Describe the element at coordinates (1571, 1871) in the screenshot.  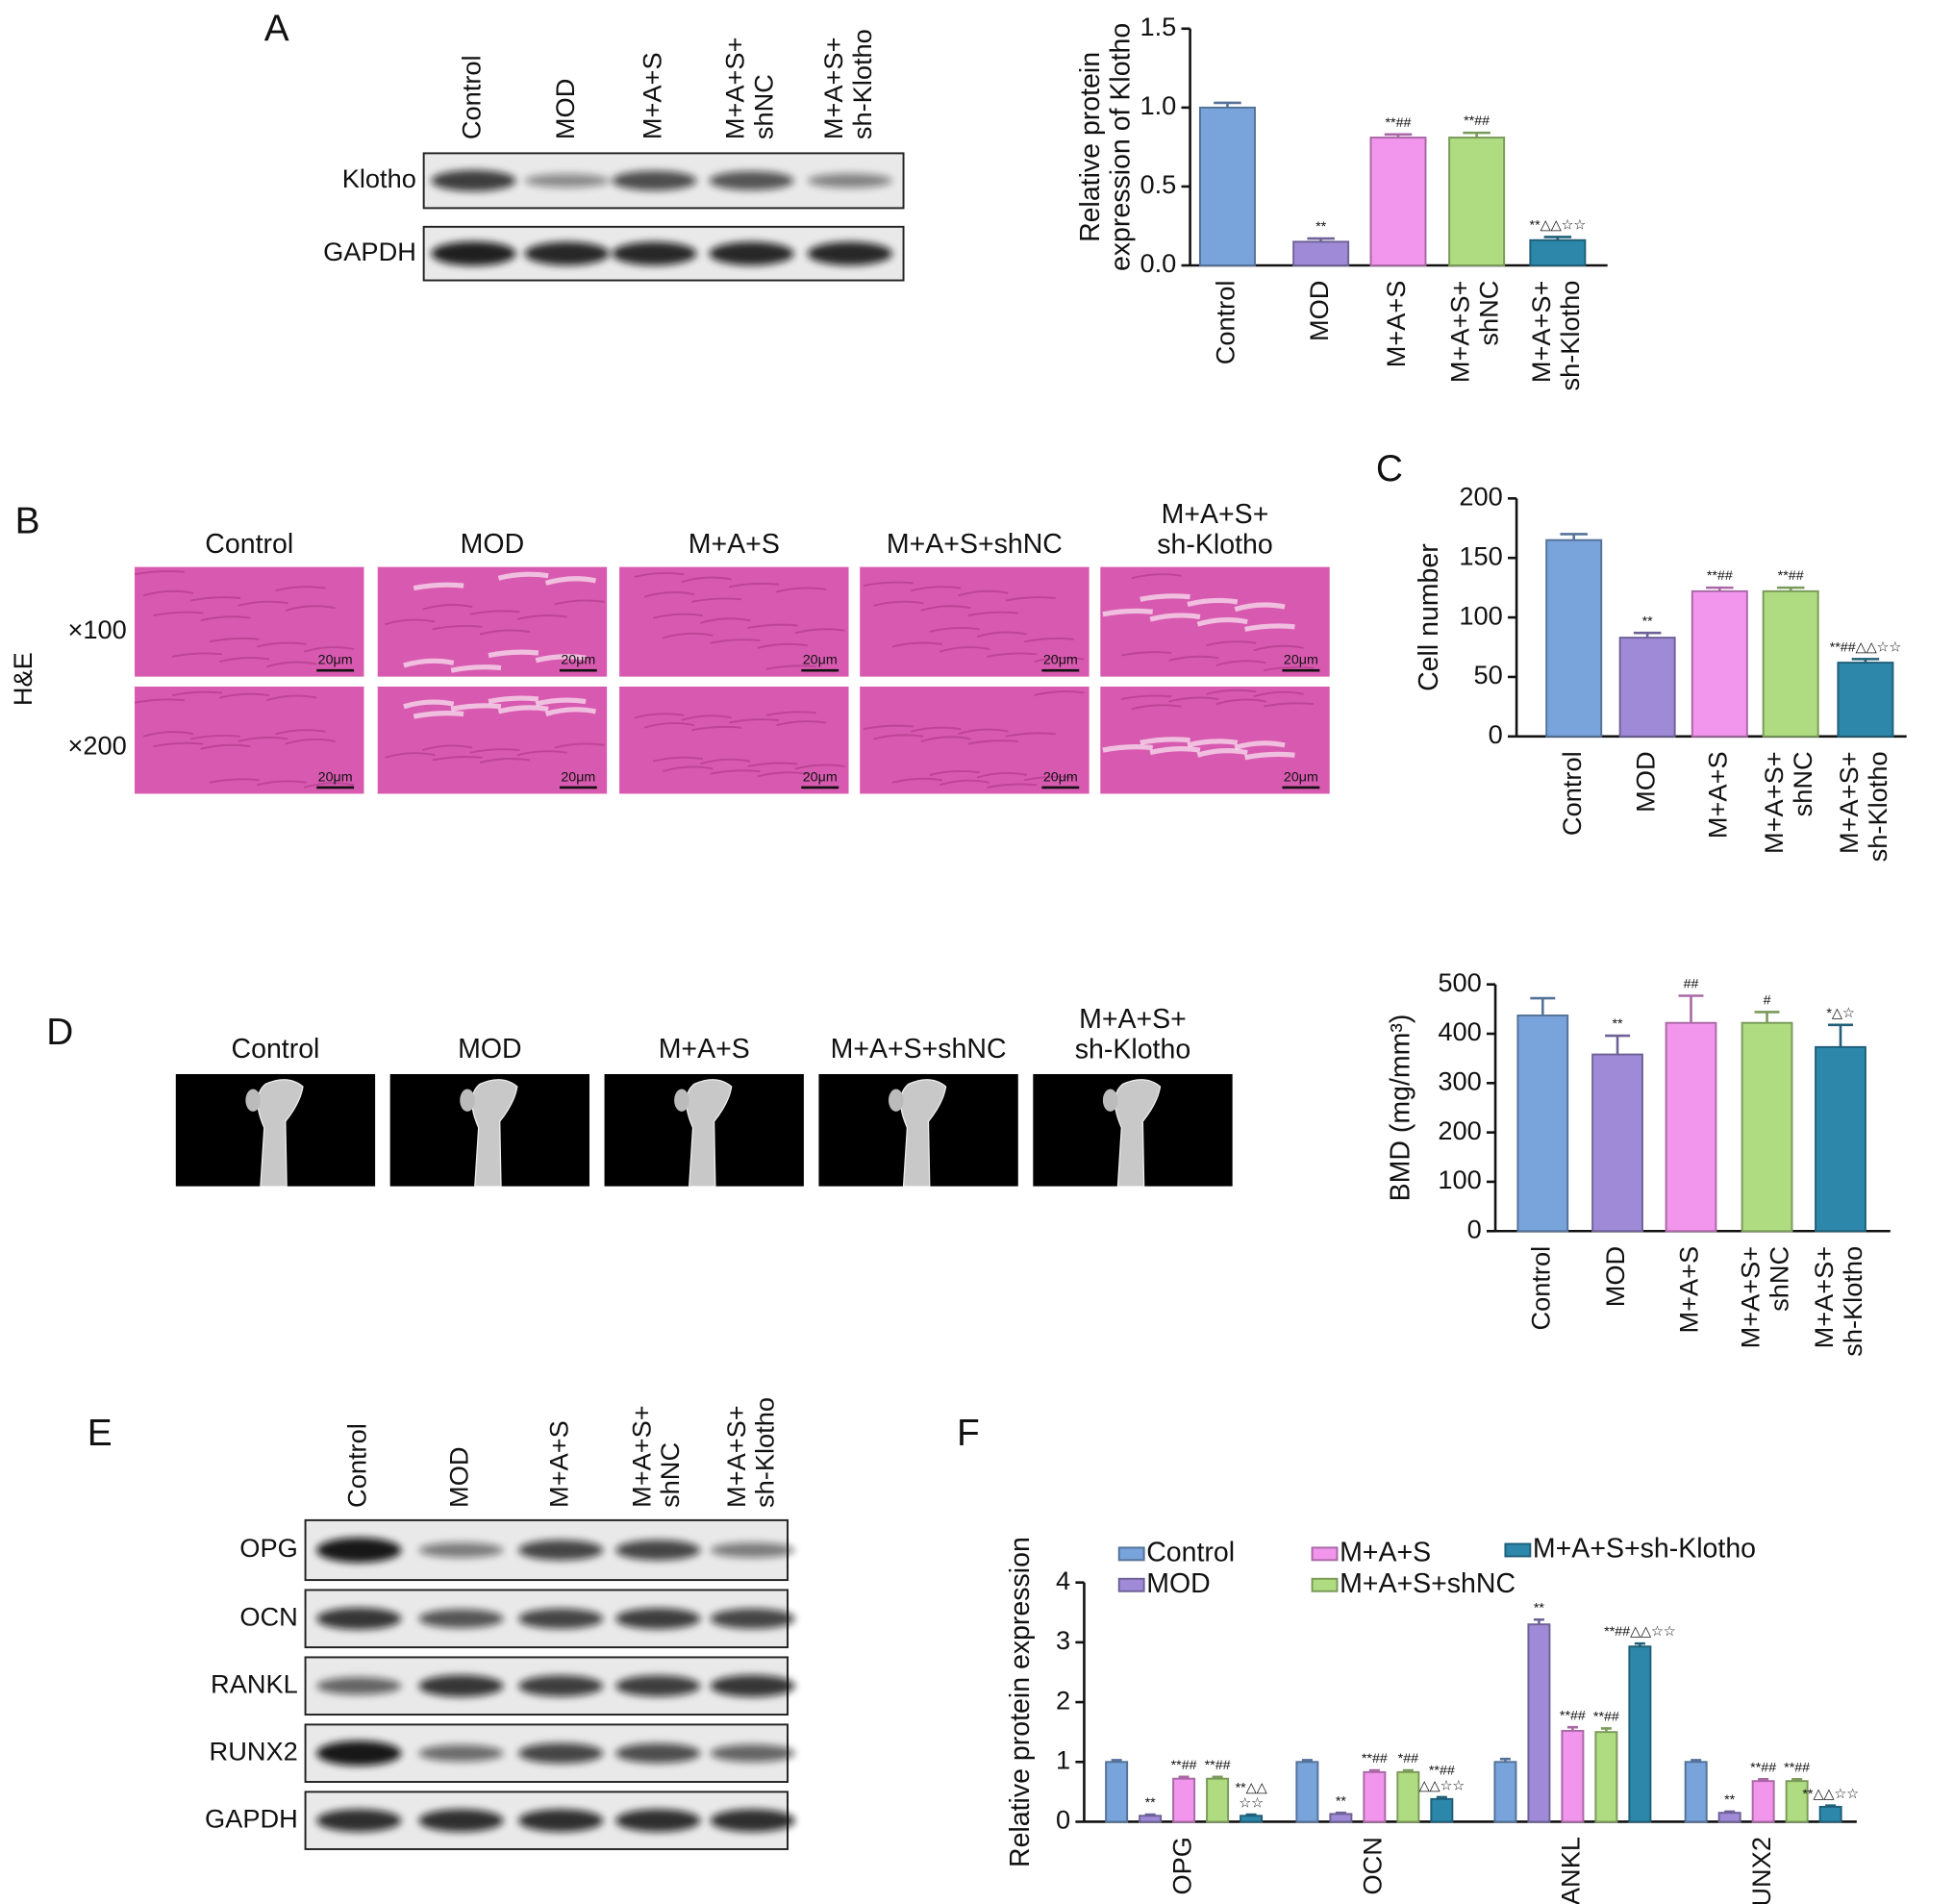
I see `x-tick-label: RANKL` at that location.